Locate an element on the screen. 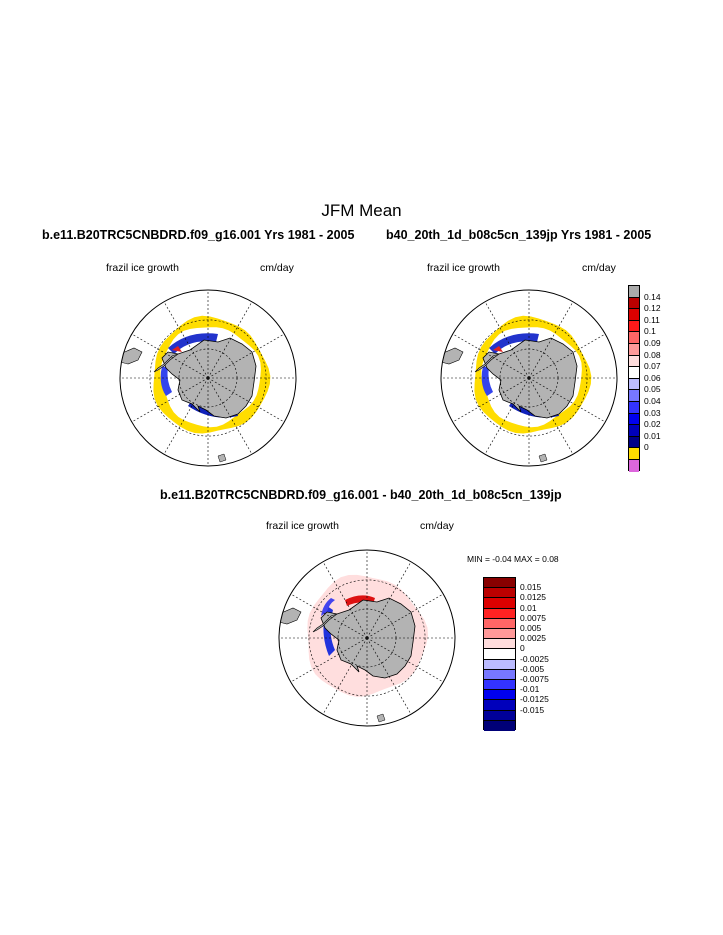 This screenshot has height=935, width=723. colorbar-label: 0.005 is located at coordinates (531, 628).